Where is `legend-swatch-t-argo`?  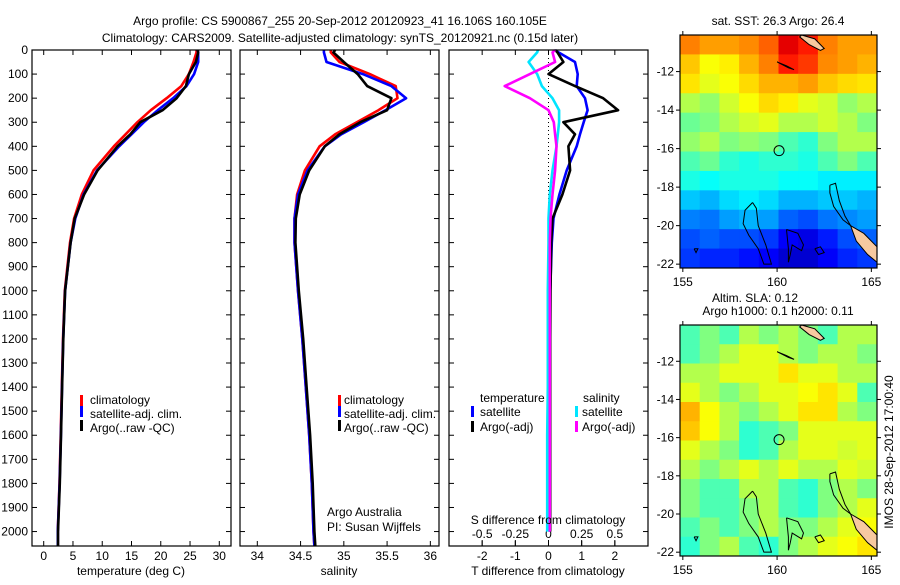 legend-swatch-t-argo is located at coordinates (472, 426).